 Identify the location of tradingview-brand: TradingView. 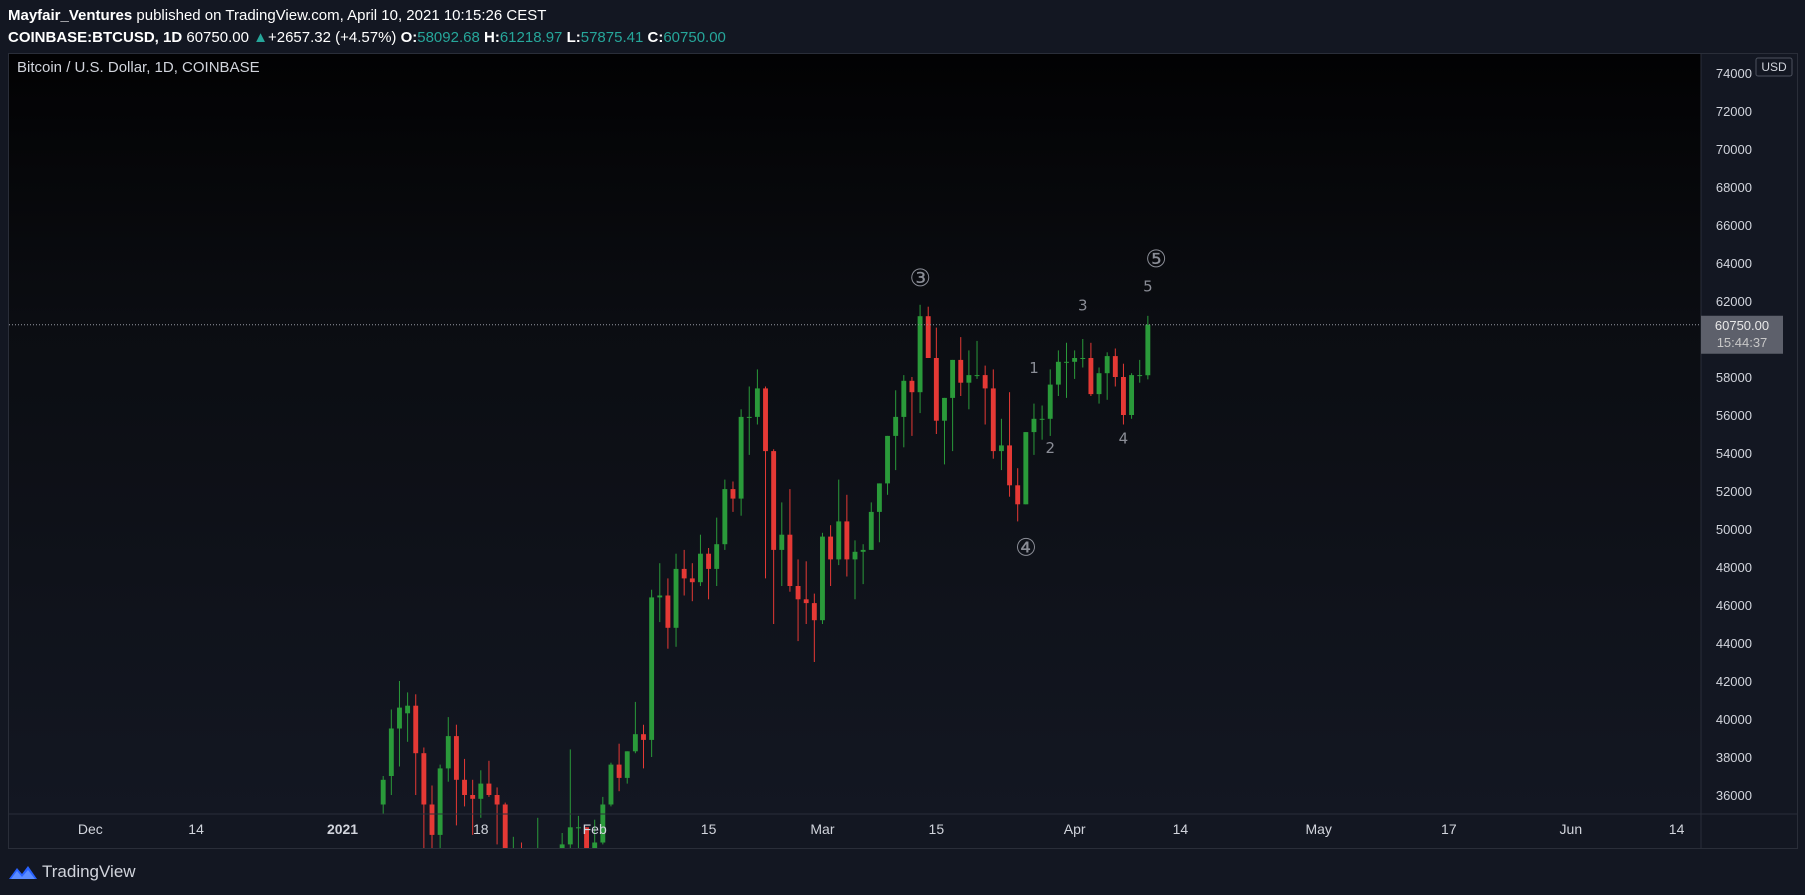
(89, 871).